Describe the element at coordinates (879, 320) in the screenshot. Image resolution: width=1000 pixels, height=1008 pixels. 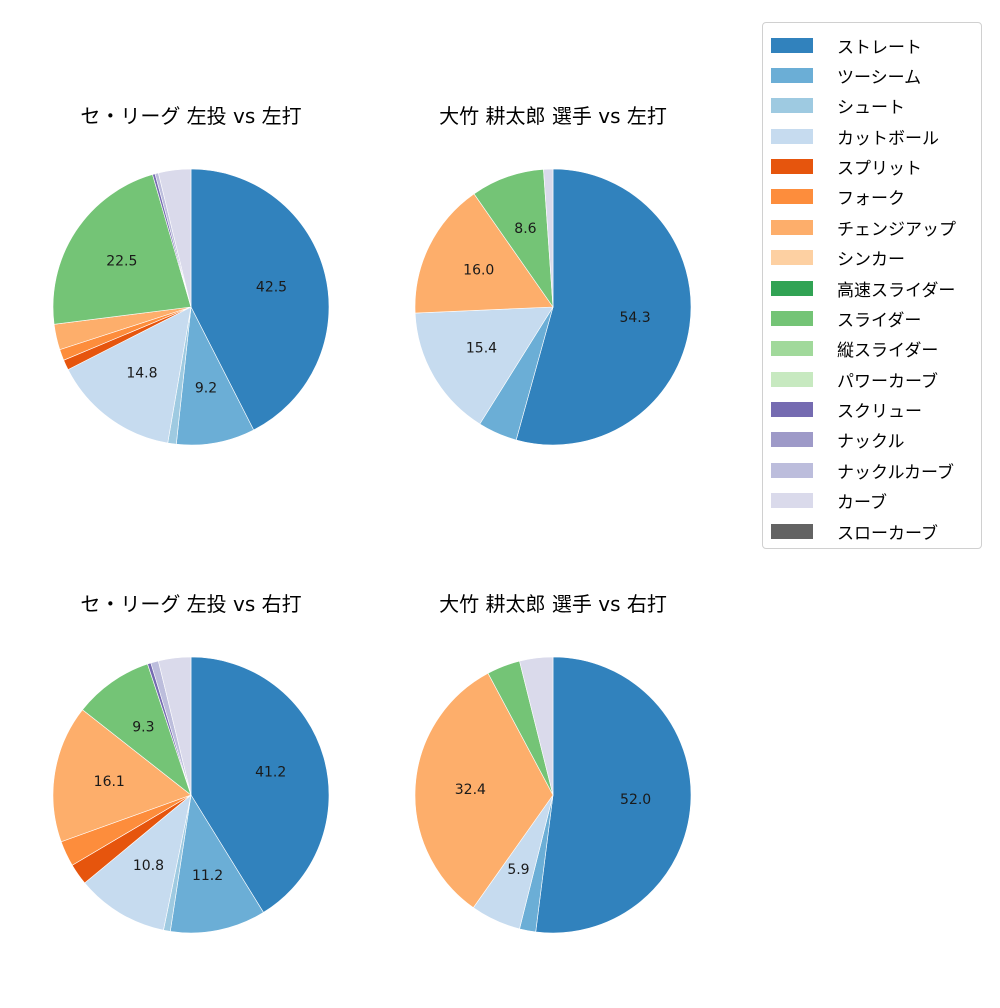
I see `legend-label: スライダー` at that location.